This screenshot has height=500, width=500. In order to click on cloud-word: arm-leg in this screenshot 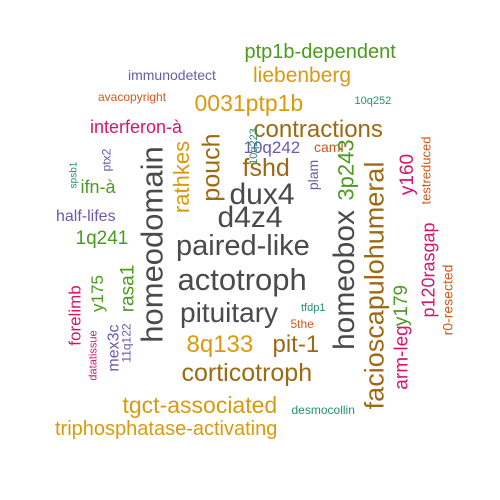, I will do `click(402, 357)`.